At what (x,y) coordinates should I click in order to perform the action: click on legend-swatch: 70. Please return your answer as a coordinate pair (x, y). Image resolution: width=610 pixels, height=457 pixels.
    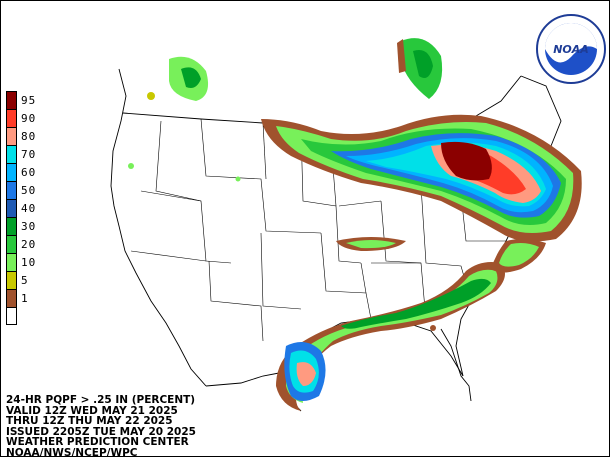
    Looking at the image, I should click on (20, 154).